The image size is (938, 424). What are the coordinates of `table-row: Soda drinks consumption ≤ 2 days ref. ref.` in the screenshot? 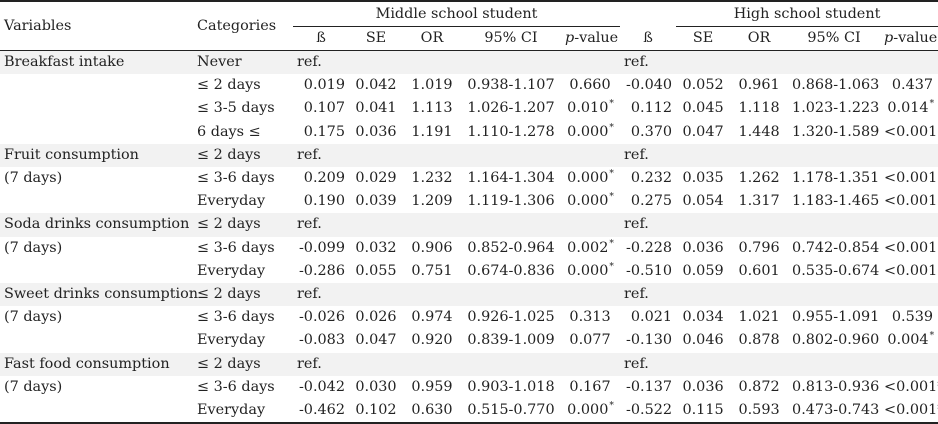 It's located at (469, 225).